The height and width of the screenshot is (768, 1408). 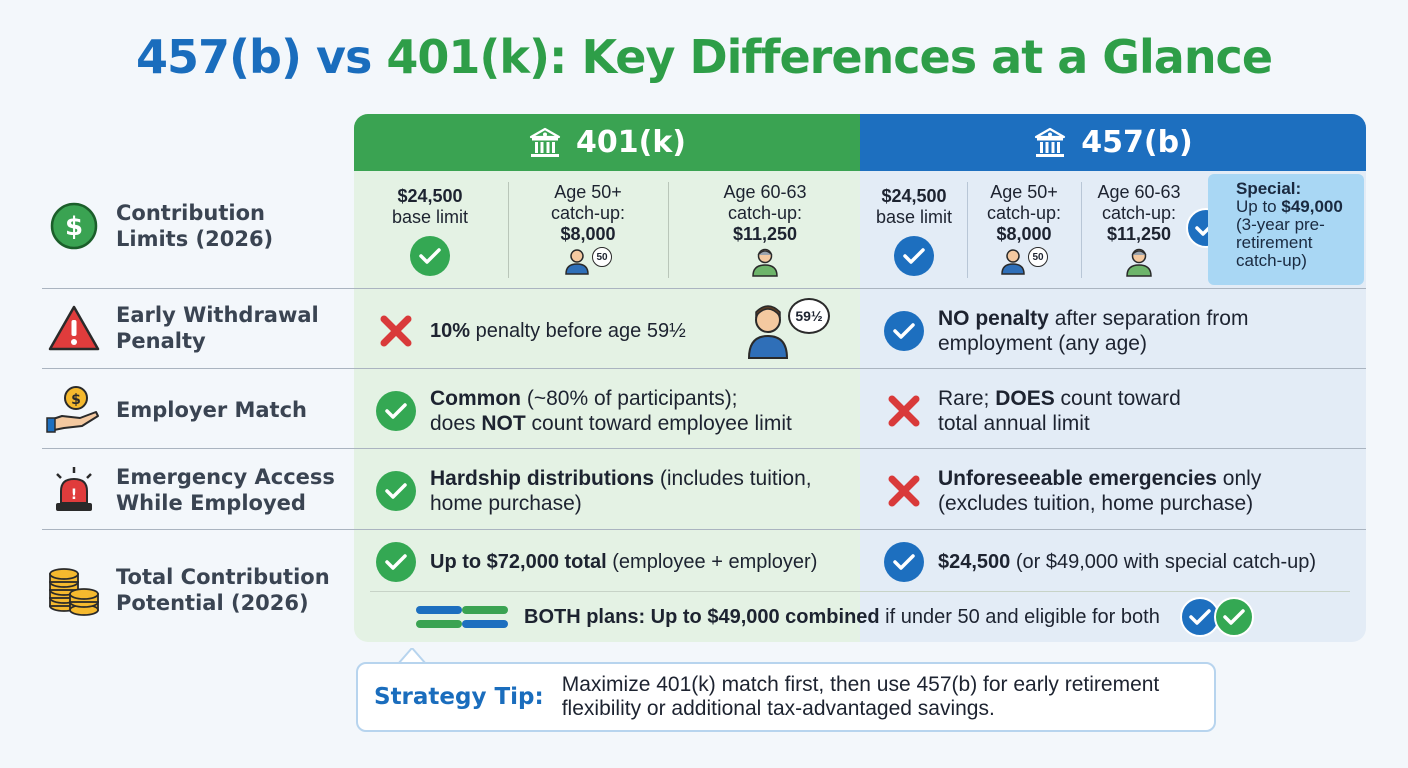 What do you see at coordinates (462, 617) in the screenshot?
I see `dual-bar-icon` at bounding box center [462, 617].